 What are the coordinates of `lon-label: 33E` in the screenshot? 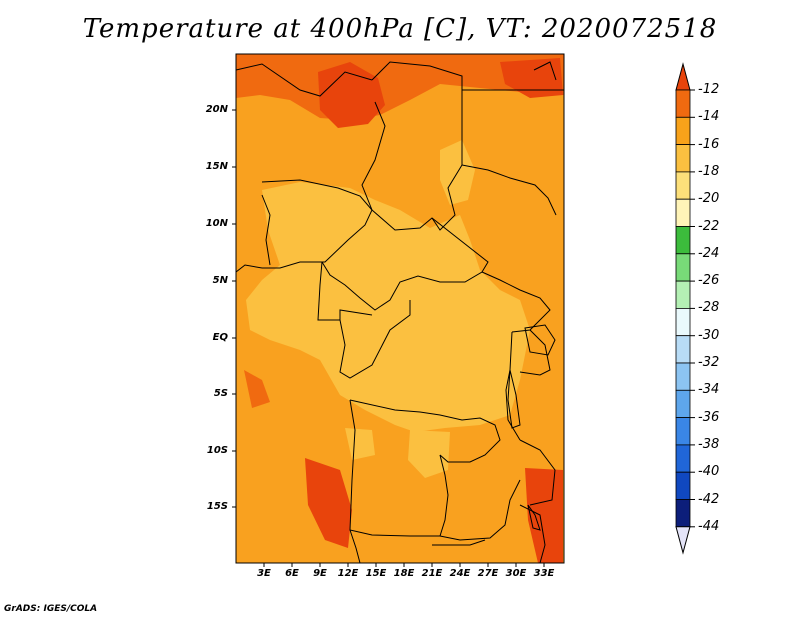 It's located at (544, 573).